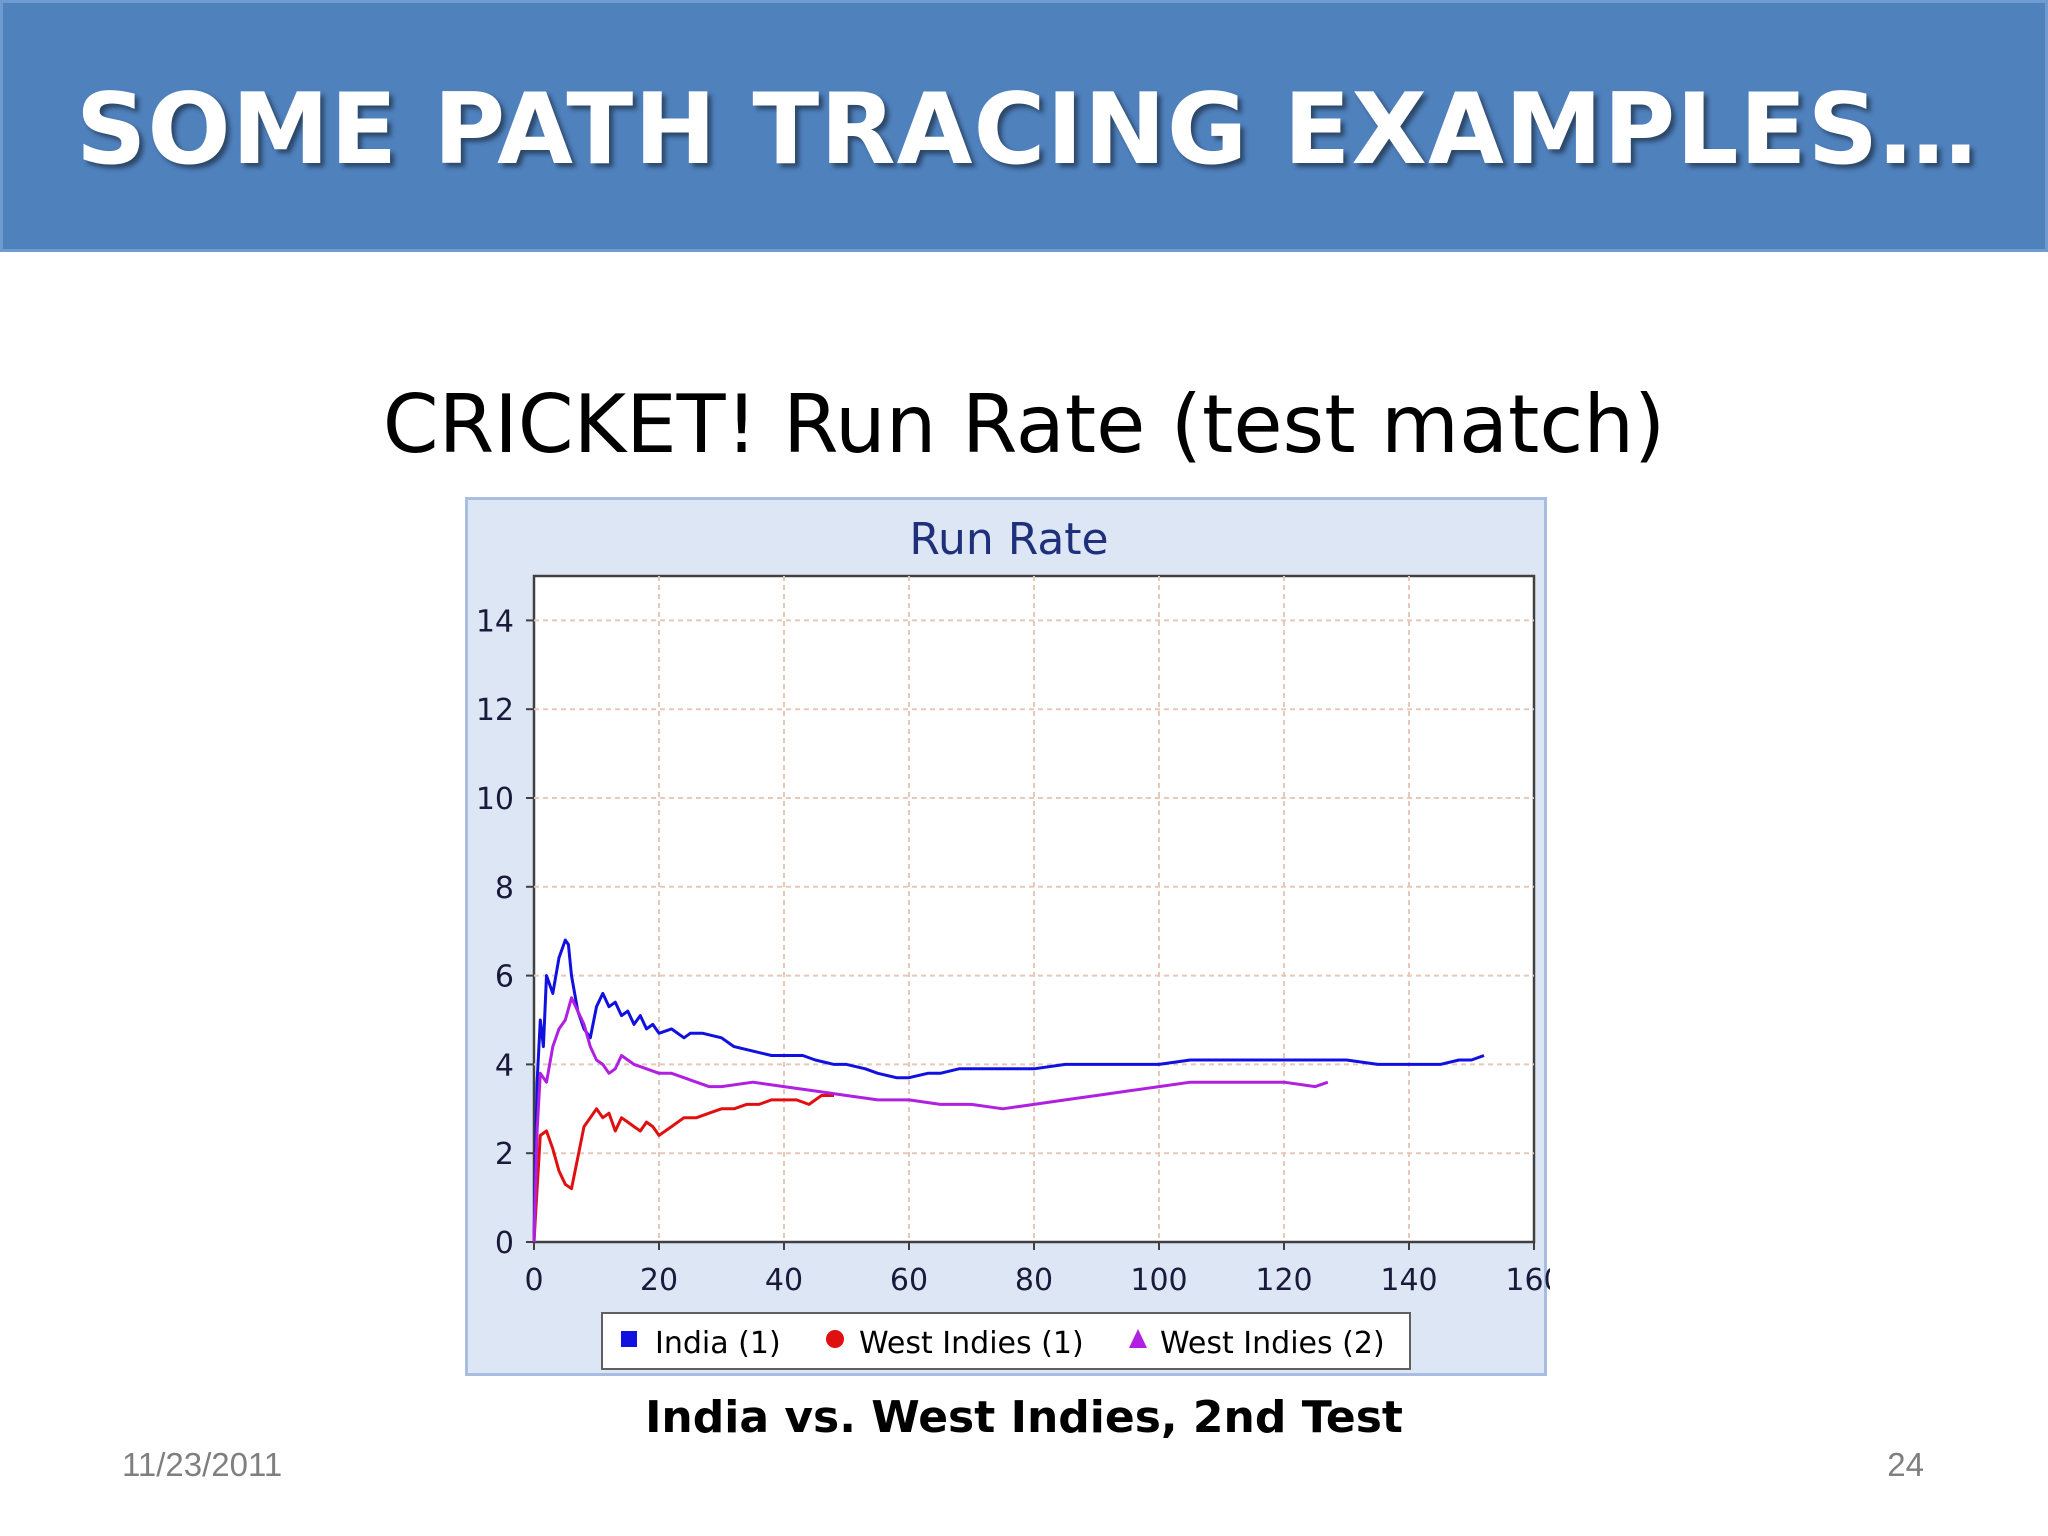 The width and height of the screenshot is (2048, 1536). Describe the element at coordinates (1272, 1343) in the screenshot. I see `legend-label-west-indies-2: West Indies (2)` at that location.